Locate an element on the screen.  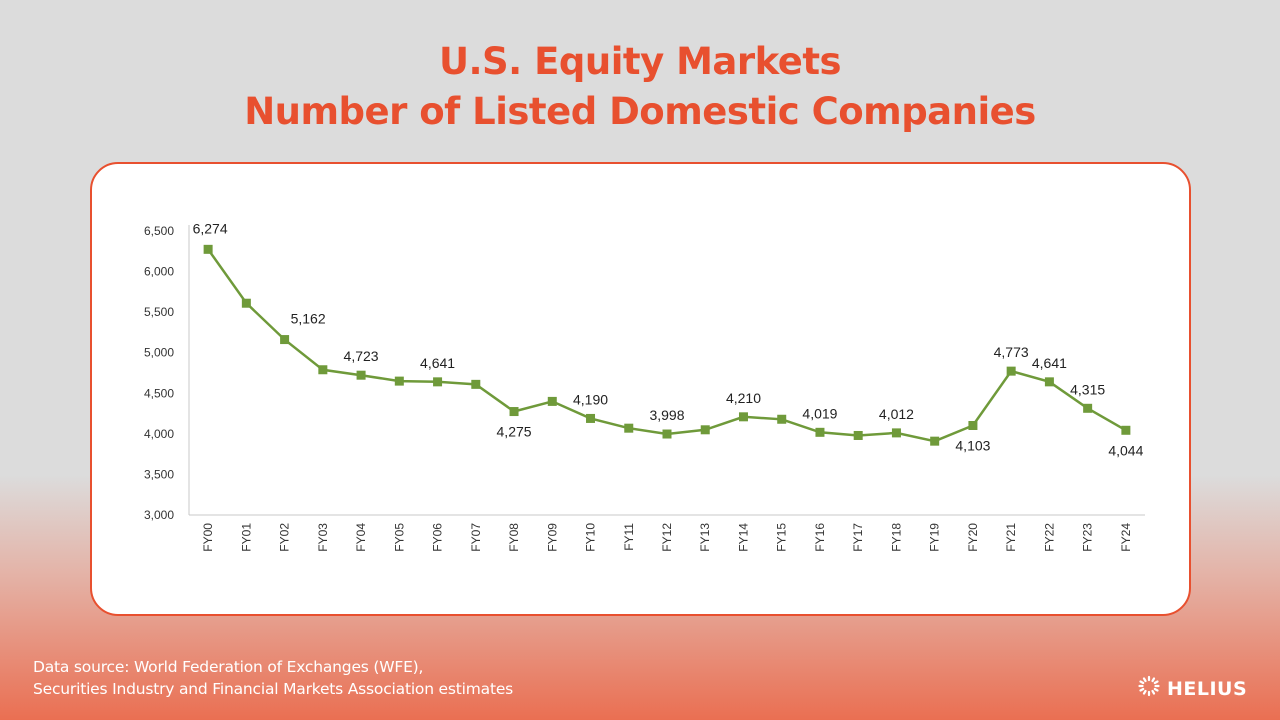
data-label: 4,275 is located at coordinates (514, 432).